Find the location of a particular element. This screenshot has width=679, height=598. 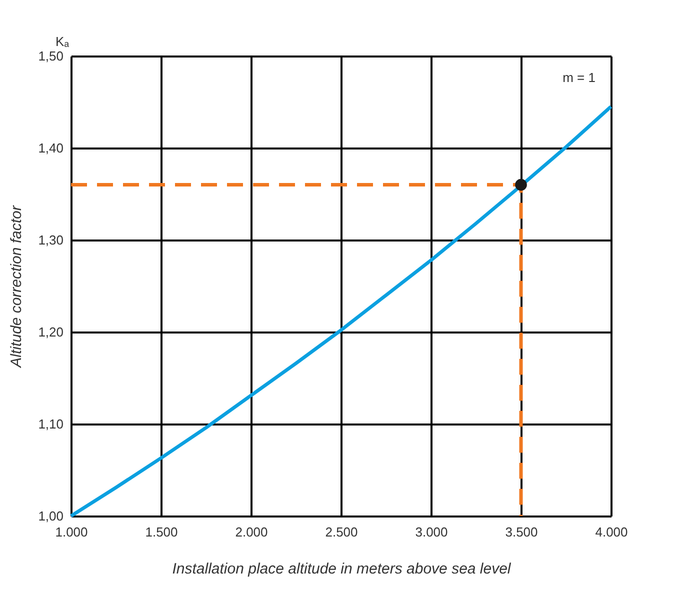

y-tick-label: 1,30 is located at coordinates (51, 240).